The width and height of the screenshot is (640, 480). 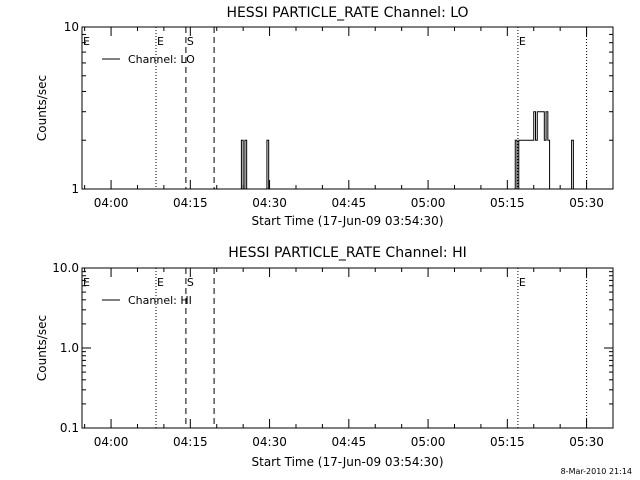 What do you see at coordinates (69, 428) in the screenshot?
I see `y-tick-label: 0.1` at bounding box center [69, 428].